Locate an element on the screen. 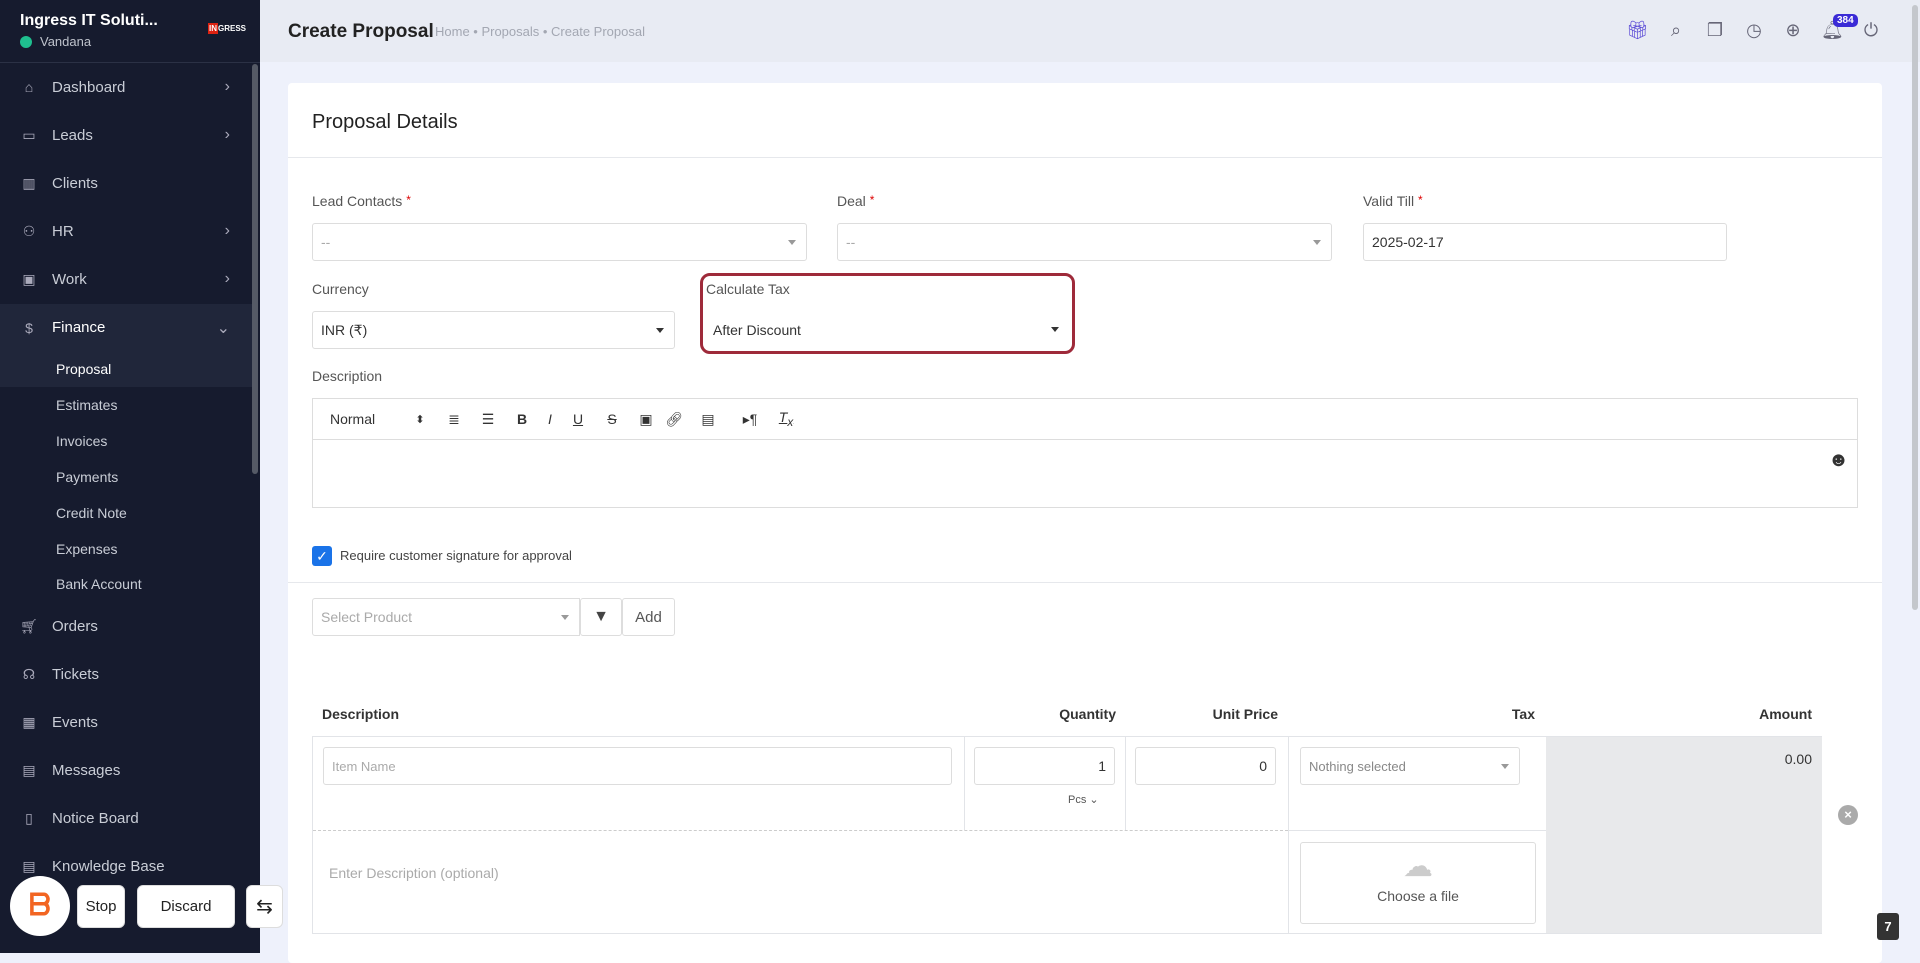 Image resolution: width=1920 pixels, height=963 pixels. remove-row-icon: × is located at coordinates (1848, 815).